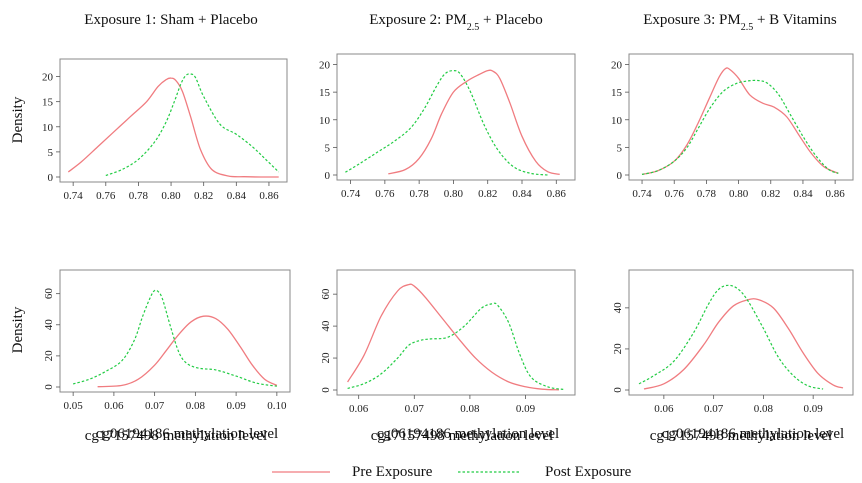 The height and width of the screenshot is (483, 862). What do you see at coordinates (588, 472) in the screenshot?
I see `legend-post-label: Post Exposure` at bounding box center [588, 472].